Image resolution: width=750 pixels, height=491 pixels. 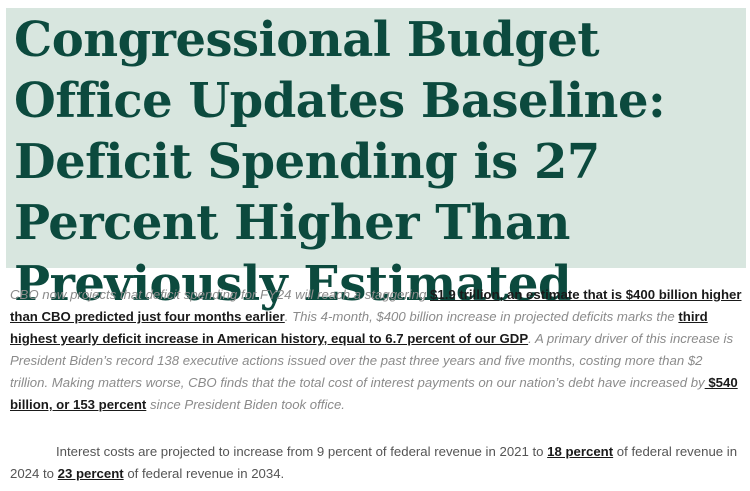 What do you see at coordinates (245, 404) in the screenshot?
I see `paragraph1-text-4: since President Biden took office.` at bounding box center [245, 404].